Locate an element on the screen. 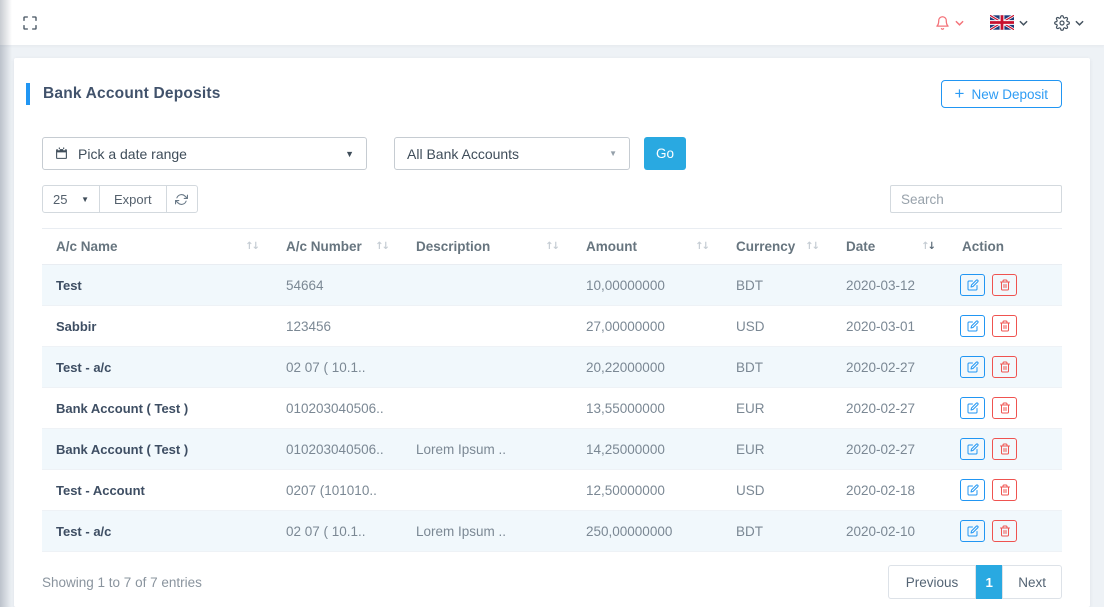 This screenshot has height=607, width=1104. date-range-picker: Pick a date range ▼ is located at coordinates (204, 153).